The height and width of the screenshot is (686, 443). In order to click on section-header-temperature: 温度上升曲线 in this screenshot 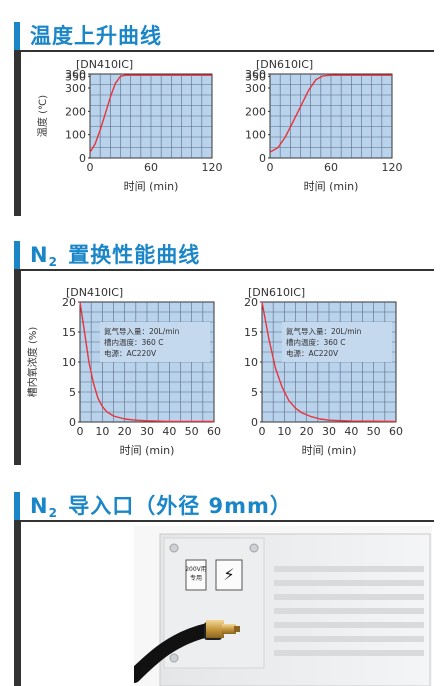, I will do `click(224, 37)`.